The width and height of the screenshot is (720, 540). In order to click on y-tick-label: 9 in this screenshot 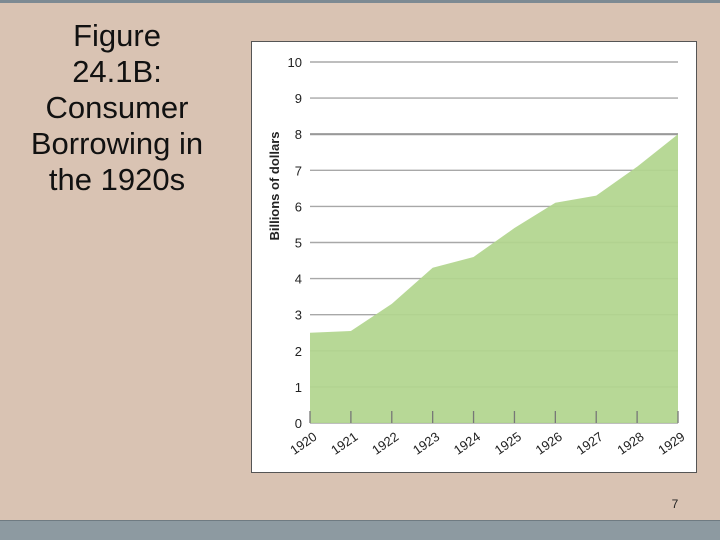, I will do `click(298, 98)`.